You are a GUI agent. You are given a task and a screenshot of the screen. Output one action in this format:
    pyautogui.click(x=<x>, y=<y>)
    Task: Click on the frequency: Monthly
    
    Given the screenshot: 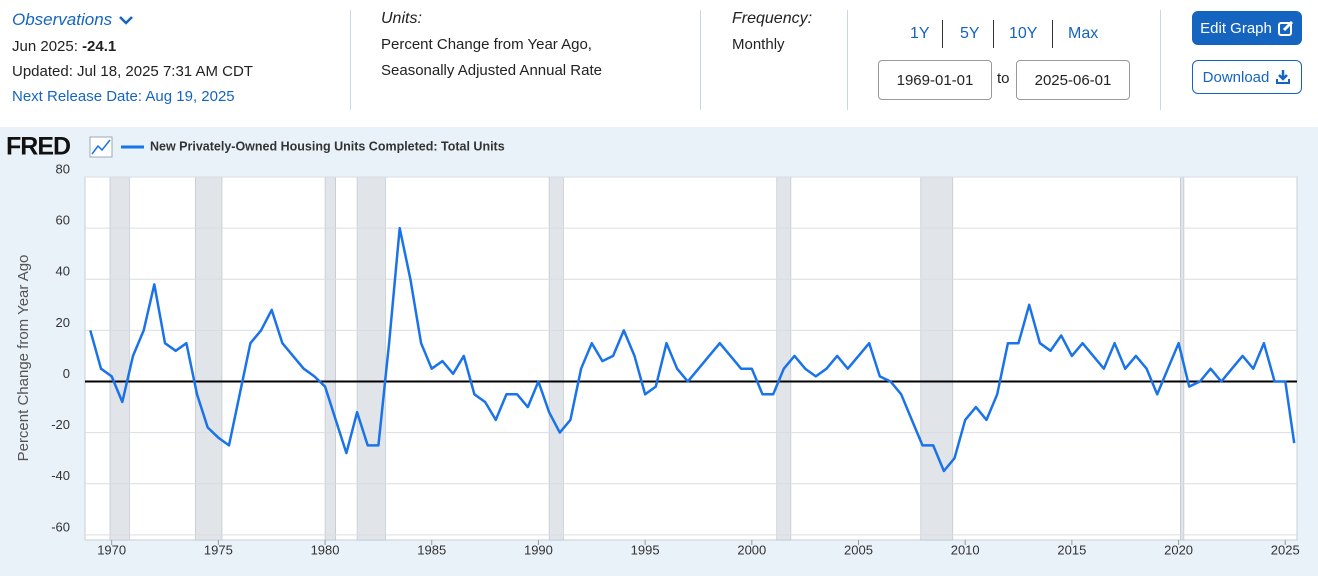 What is the action you would take?
    pyautogui.click(x=758, y=44)
    